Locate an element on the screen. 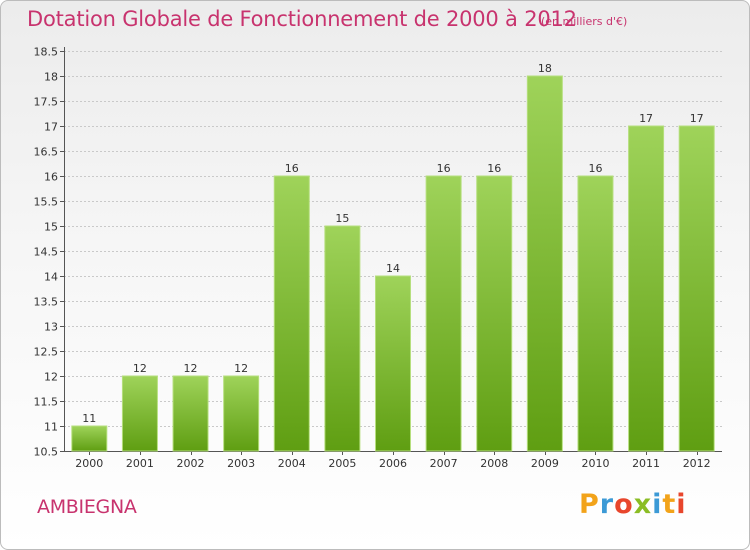 This screenshot has width=750, height=550. x-tick-label: 2006 is located at coordinates (393, 463).